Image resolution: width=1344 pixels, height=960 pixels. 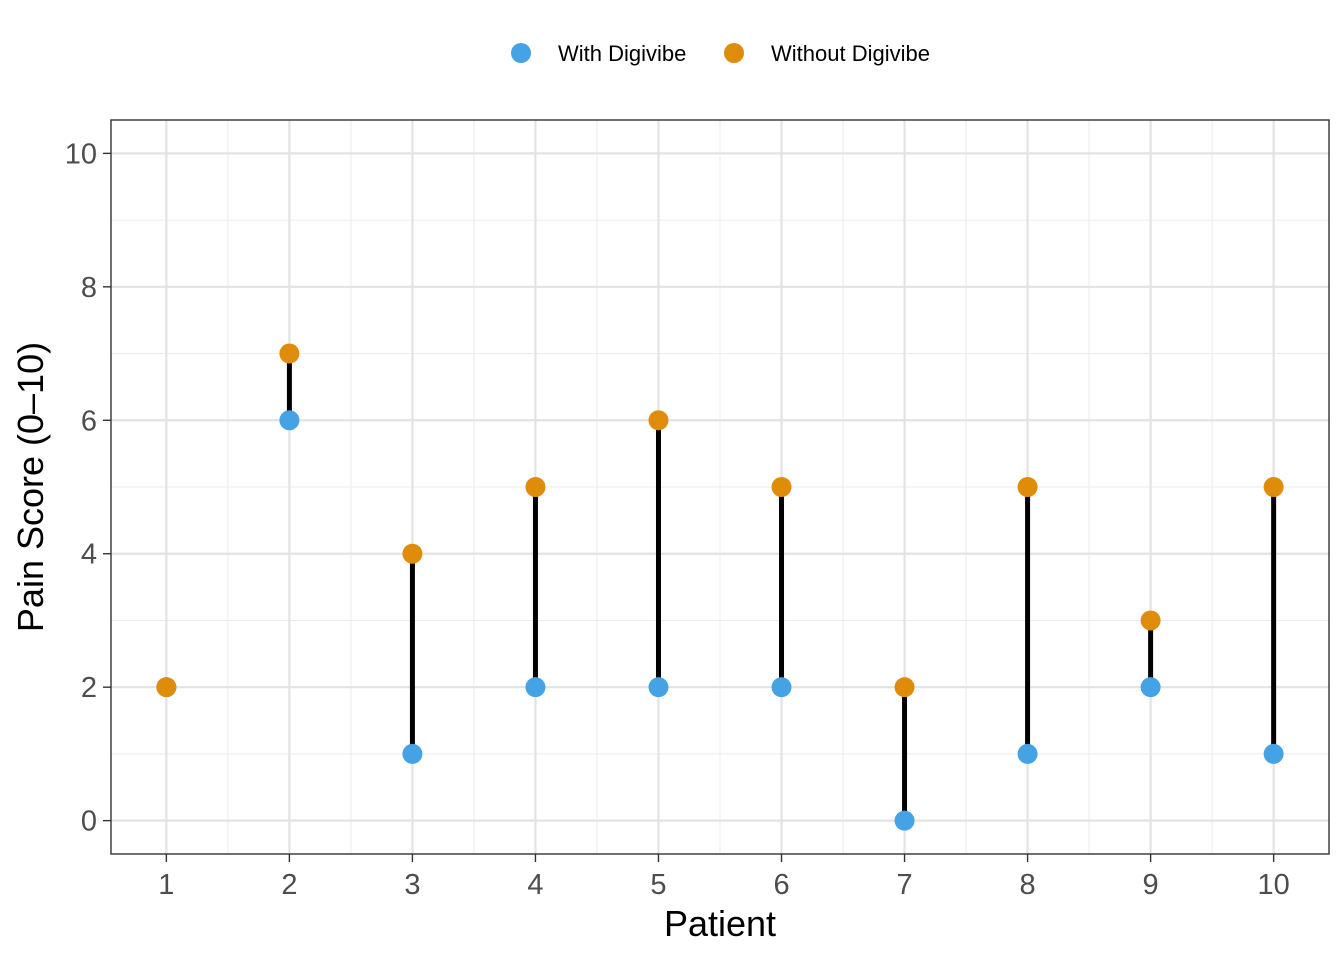 I want to click on x-tick-label: 7, so click(x=904, y=885).